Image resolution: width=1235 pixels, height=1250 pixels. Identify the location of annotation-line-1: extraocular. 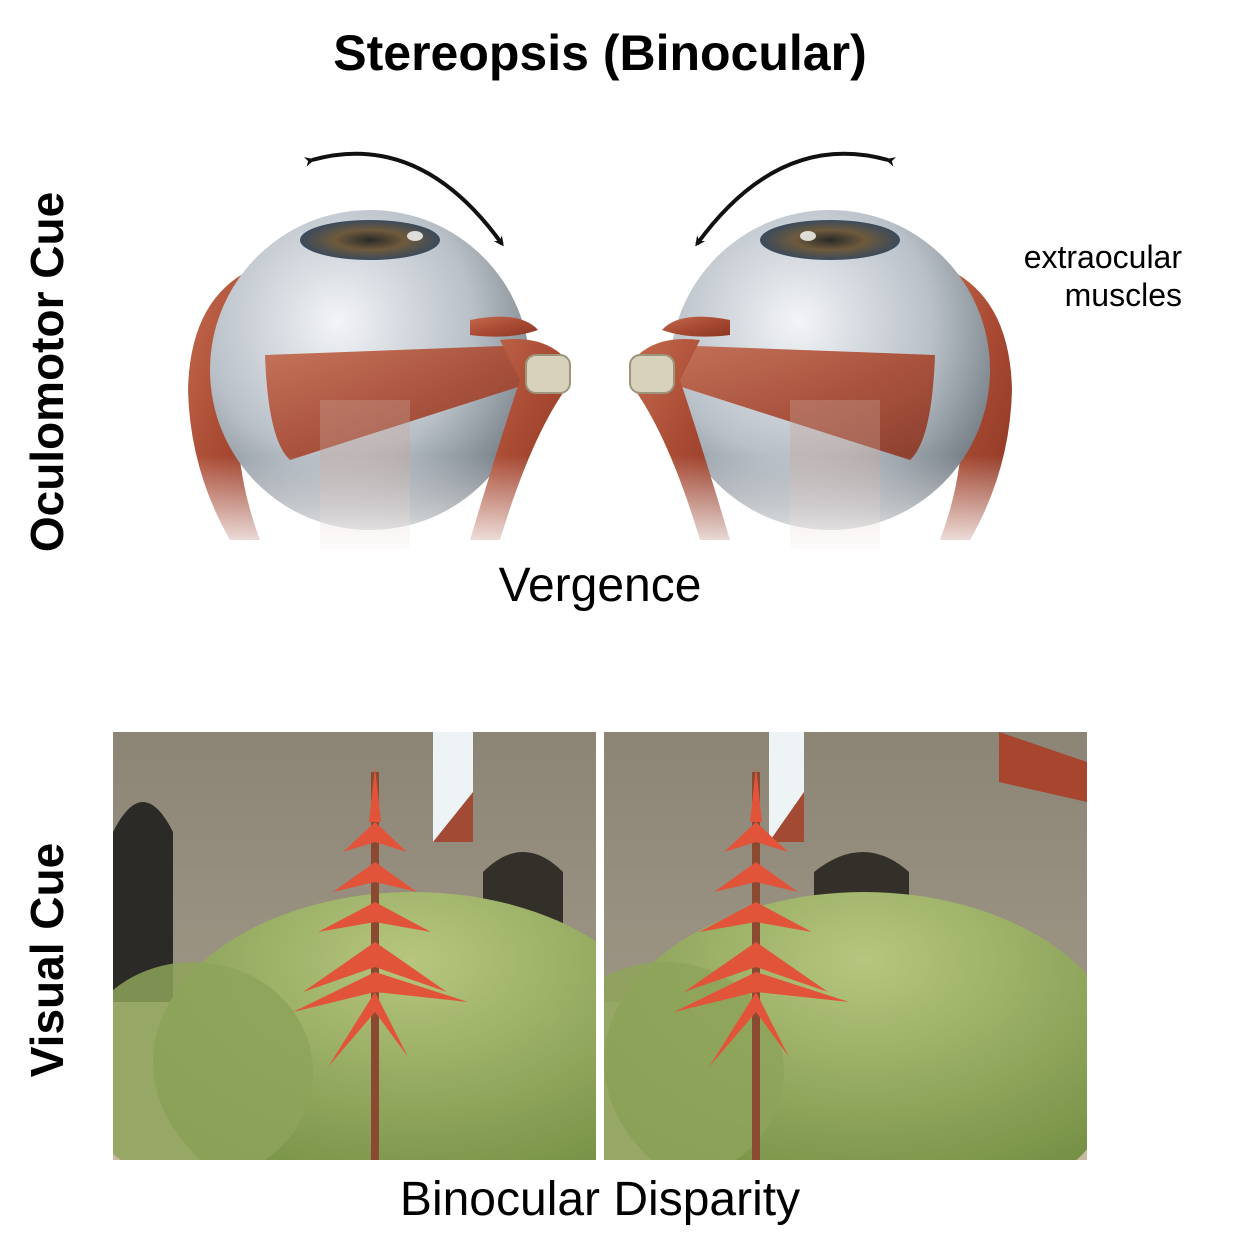
(1102, 257).